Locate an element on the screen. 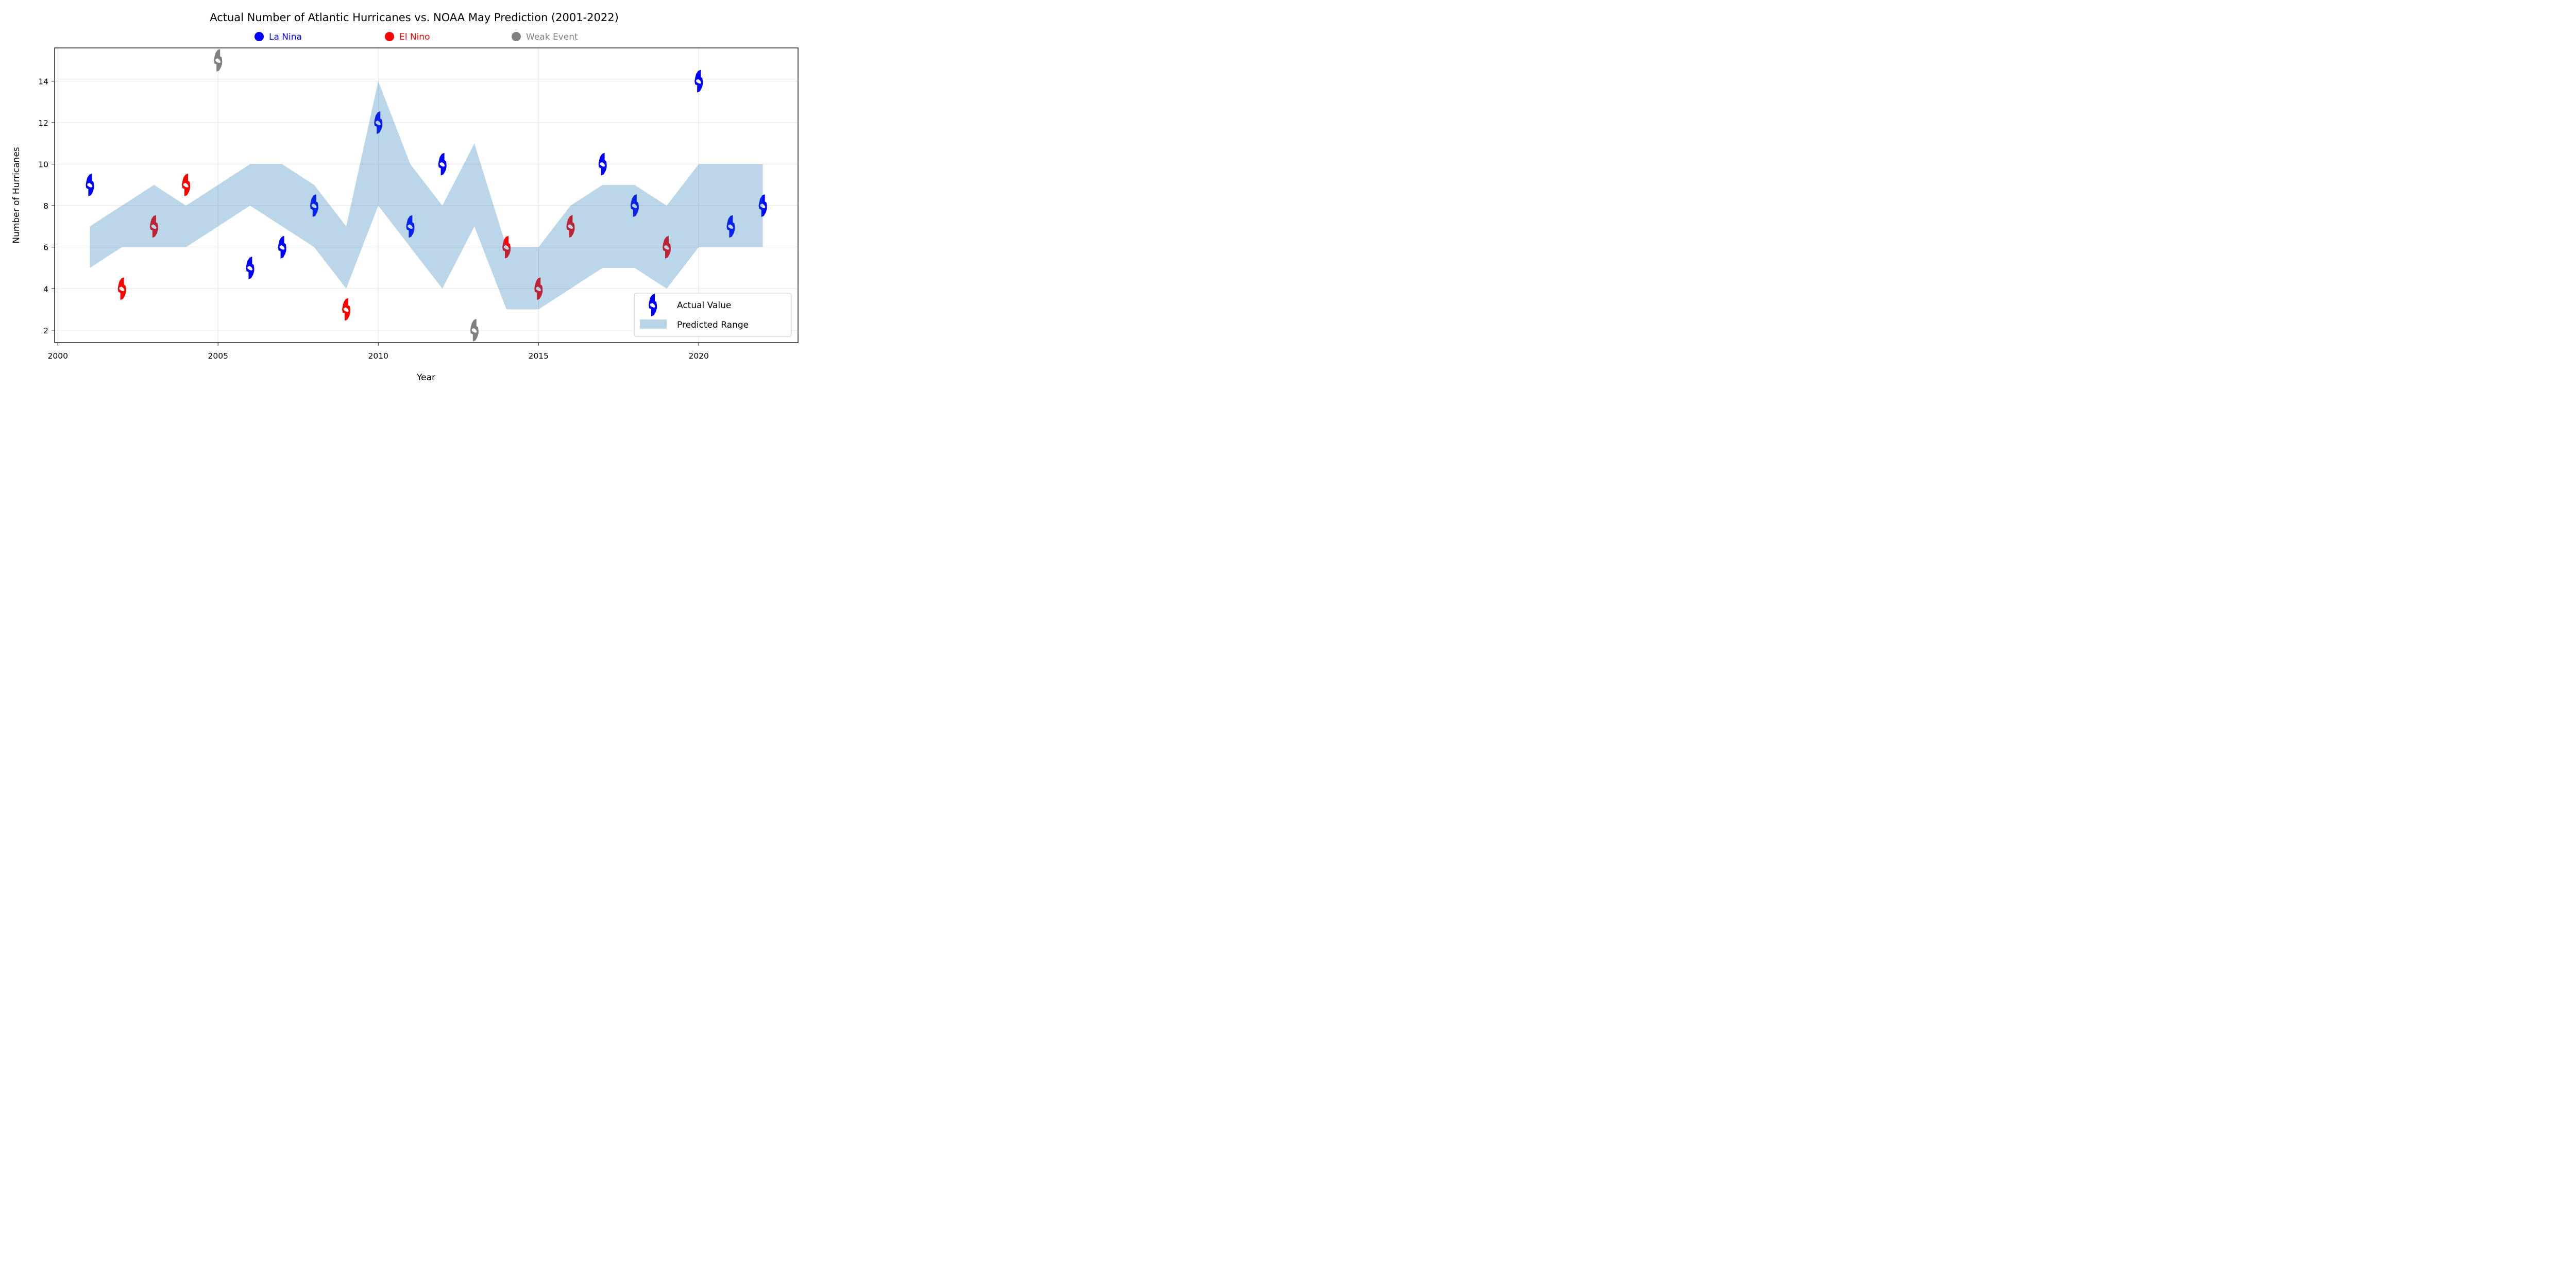  actual-marker-2005 is located at coordinates (218, 60).